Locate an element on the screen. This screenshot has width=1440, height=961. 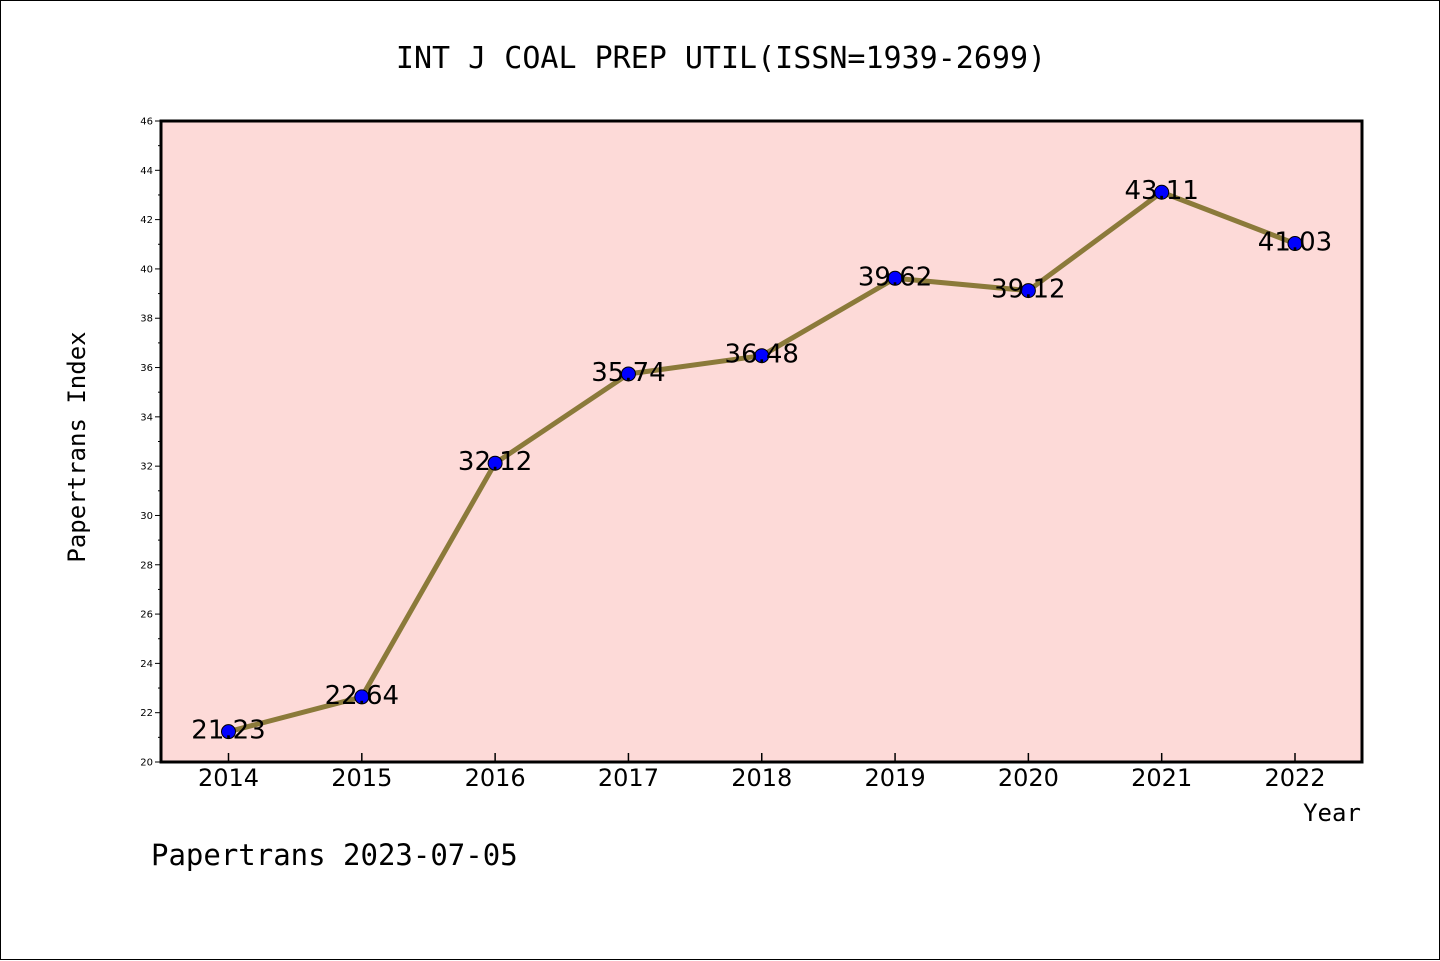
x-tick-label: 2017 is located at coordinates (628, 778).